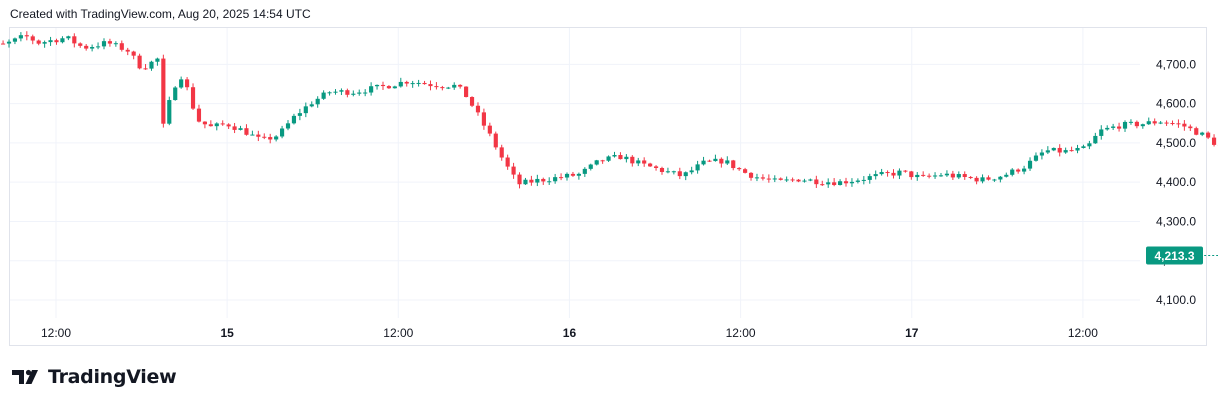 The height and width of the screenshot is (407, 1218). Describe the element at coordinates (570, 333) in the screenshot. I see `x-tick-label: 16` at that location.